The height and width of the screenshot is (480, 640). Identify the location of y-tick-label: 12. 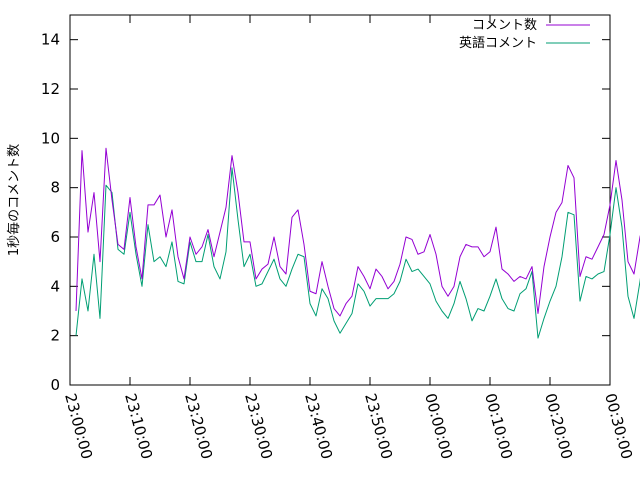
(50, 89).